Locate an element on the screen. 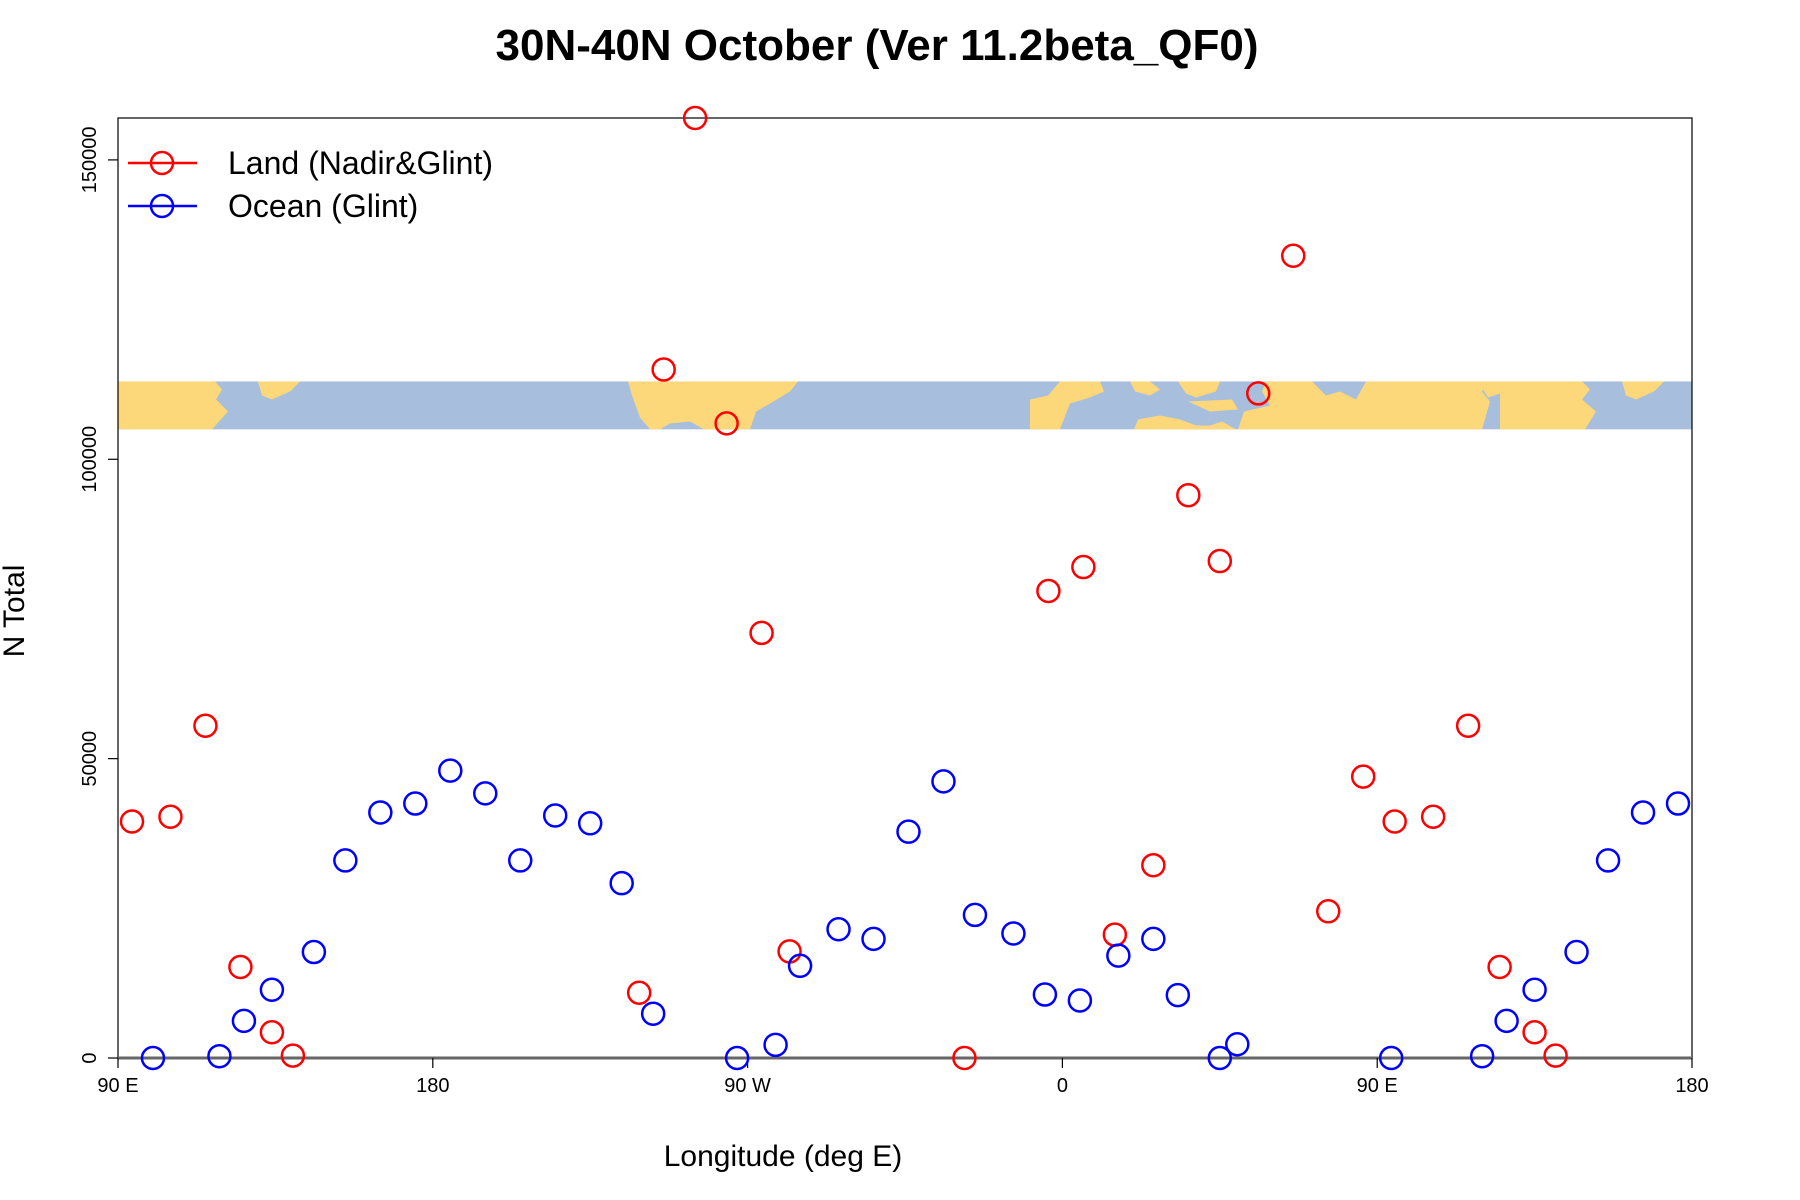 Image resolution: width=1800 pixels, height=1200 pixels. y-tick-label: 50000 is located at coordinates (90, 759).